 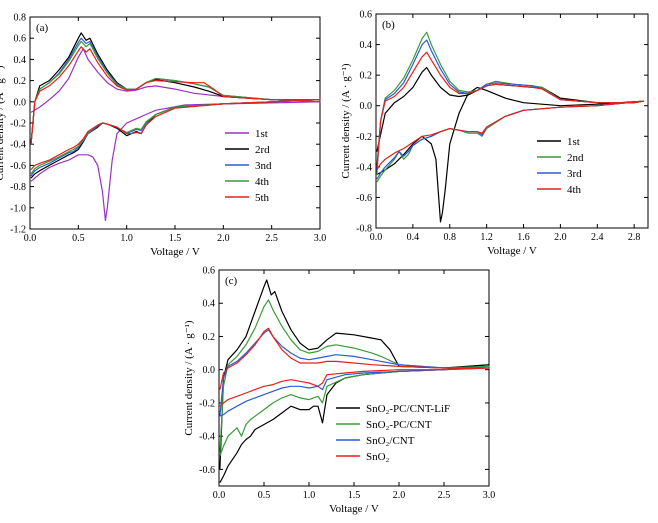 I want to click on legend-label: 5th, so click(x=262, y=198).